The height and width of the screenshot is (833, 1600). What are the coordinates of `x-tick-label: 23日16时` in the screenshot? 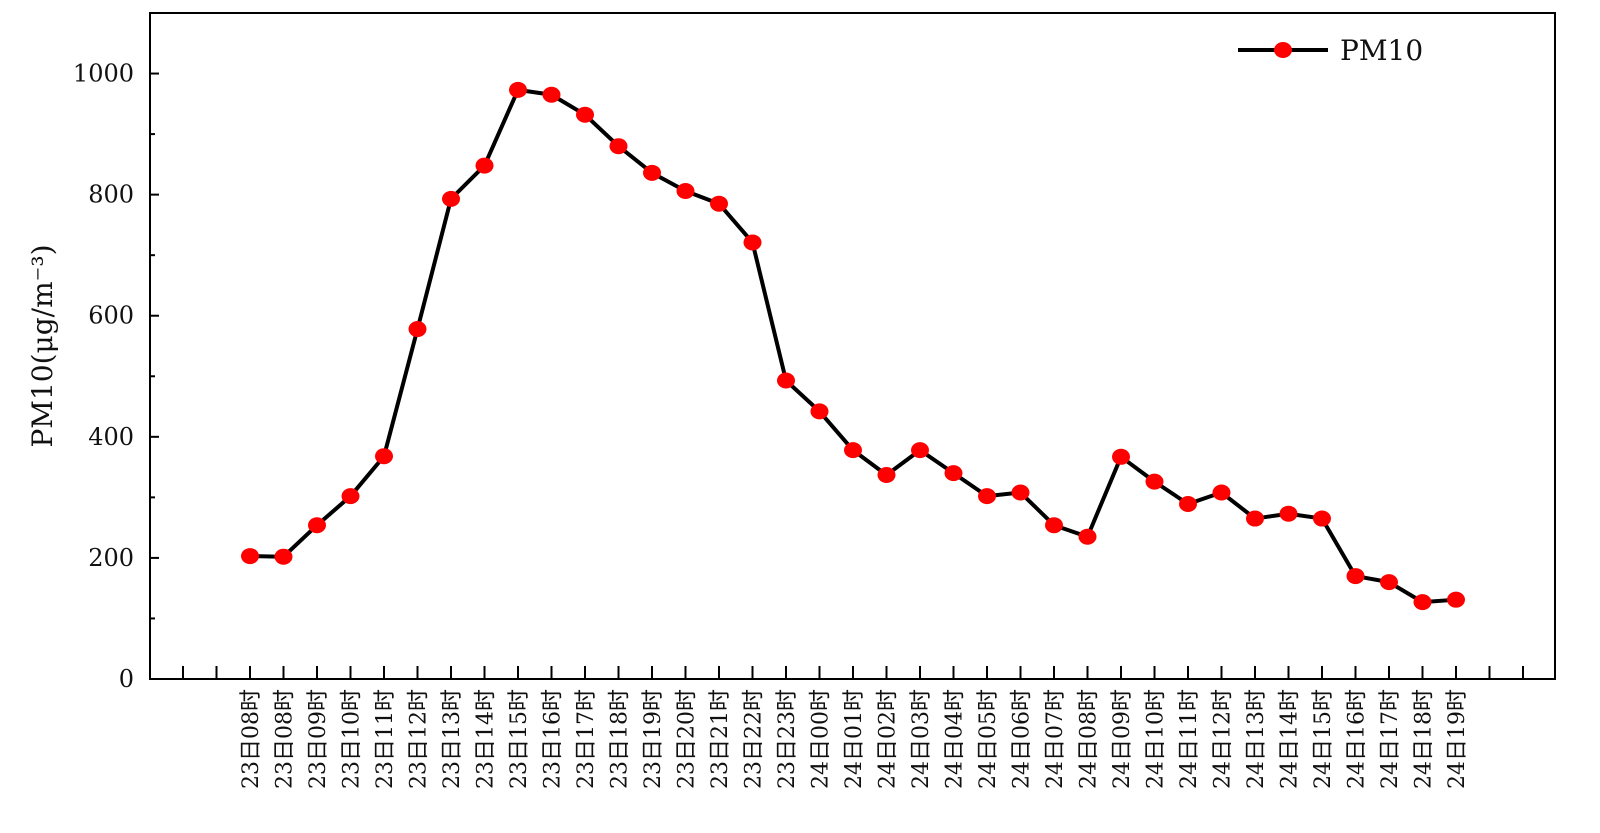 It's located at (553, 739).